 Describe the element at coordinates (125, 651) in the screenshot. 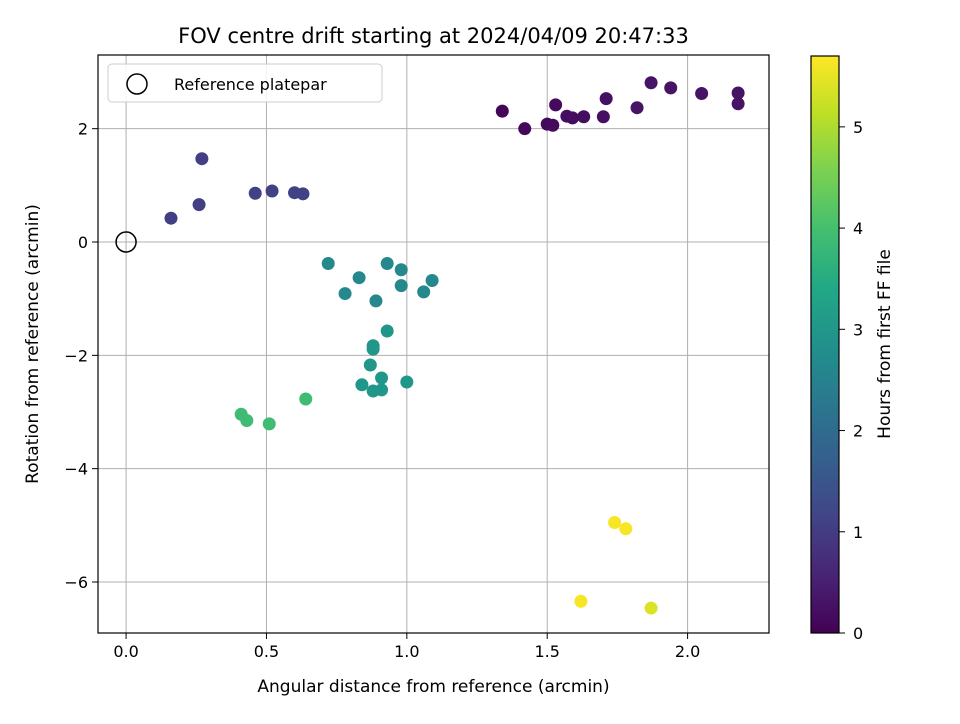

I see `x-tick-label: 0.0` at that location.